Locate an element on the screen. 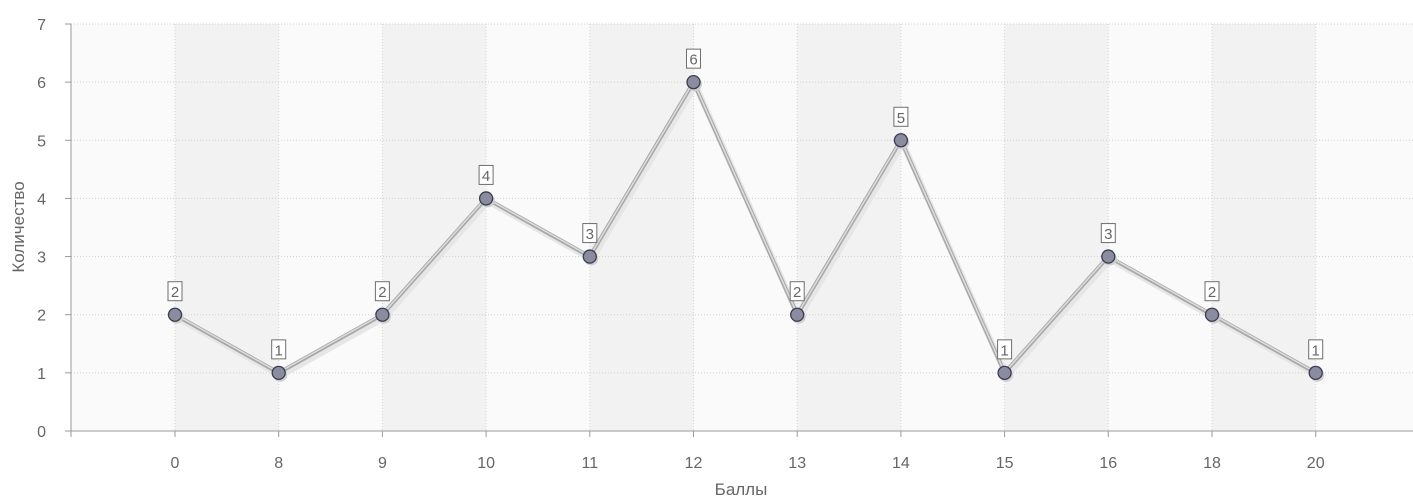 The image size is (1413, 499). x-tick-label: 0 is located at coordinates (175, 463).